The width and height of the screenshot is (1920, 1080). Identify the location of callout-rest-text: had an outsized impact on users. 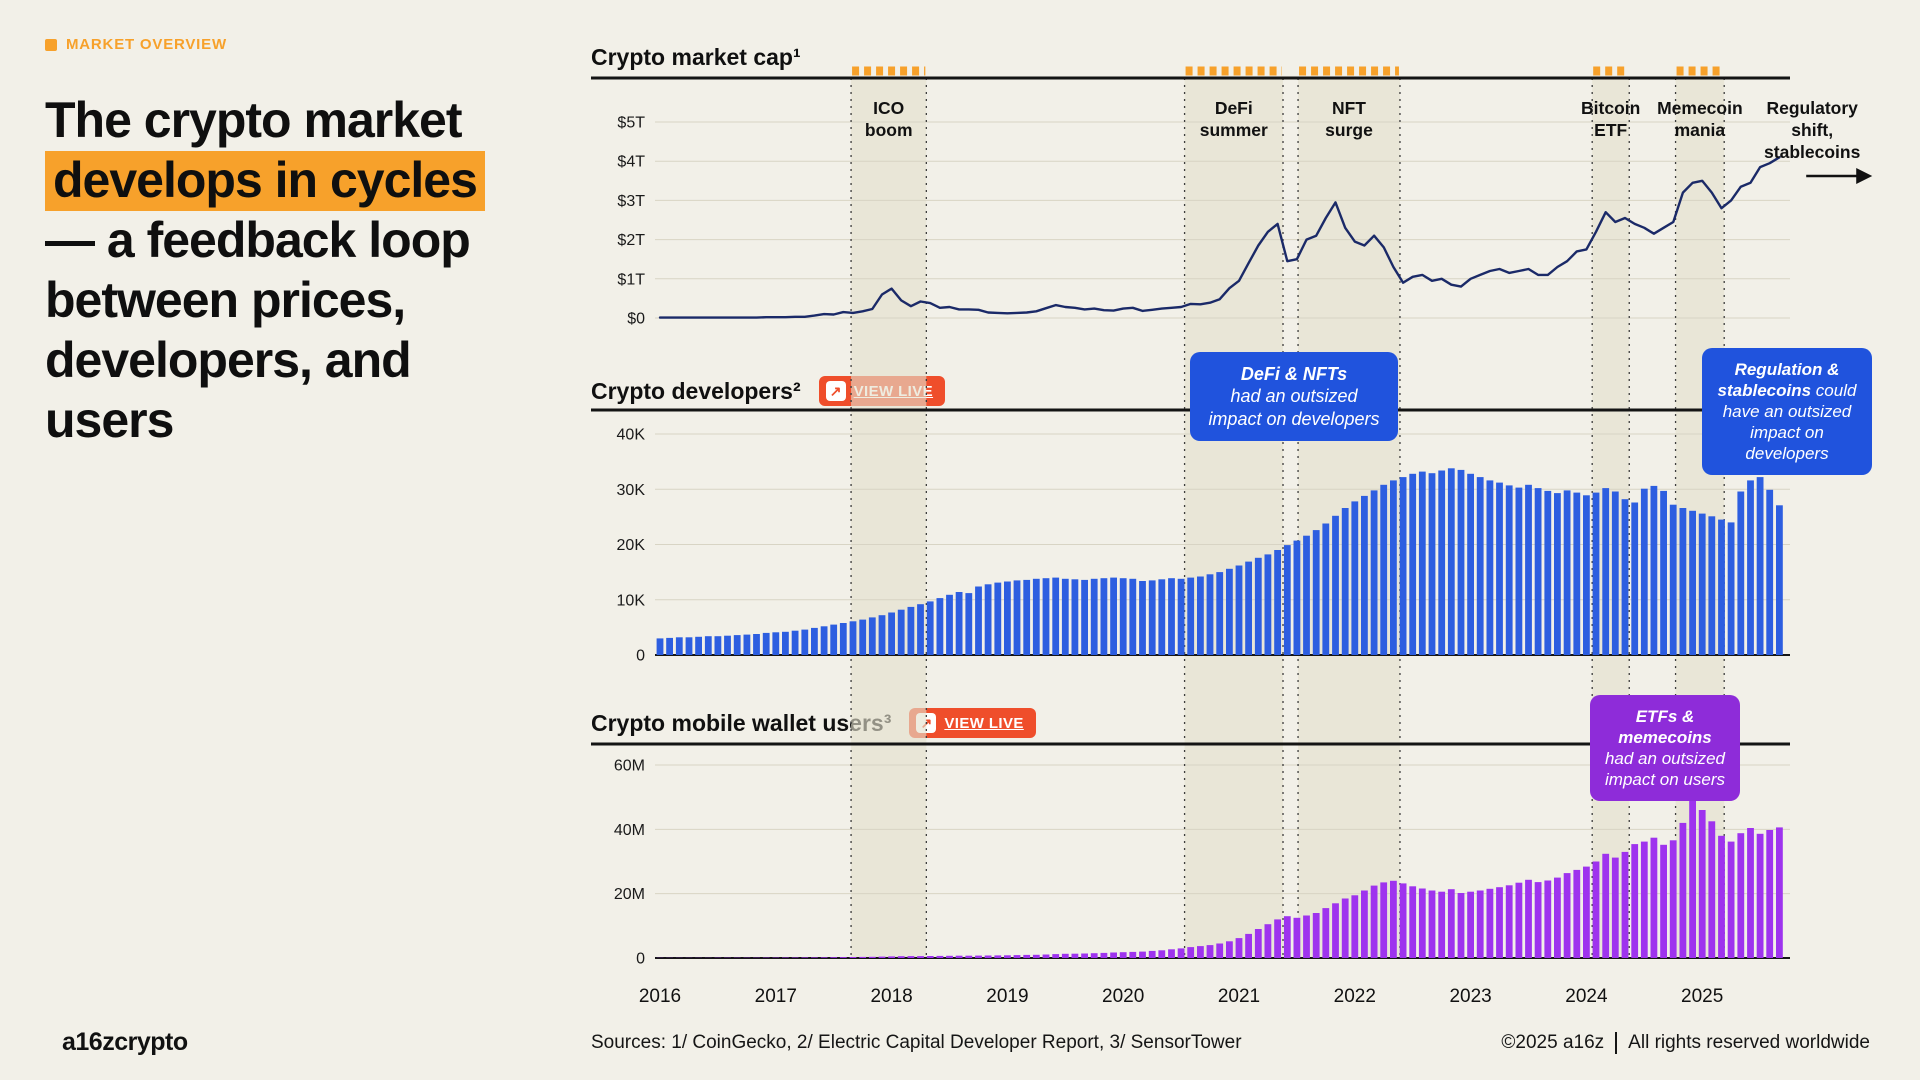
(1665, 769).